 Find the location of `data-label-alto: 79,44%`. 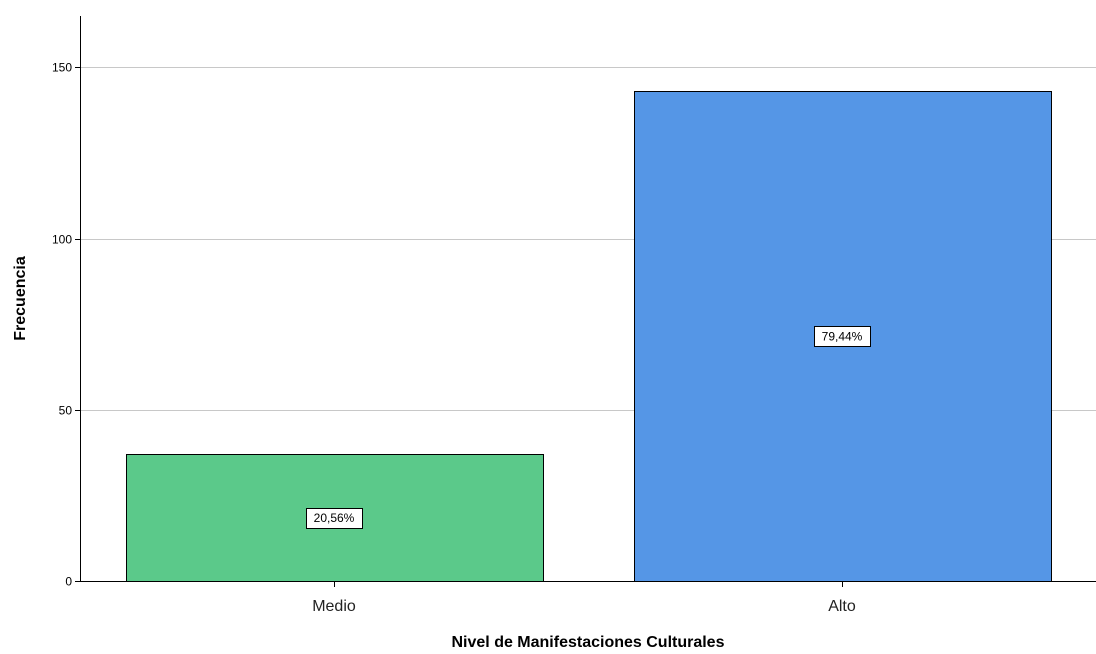

data-label-alto: 79,44% is located at coordinates (842, 336).